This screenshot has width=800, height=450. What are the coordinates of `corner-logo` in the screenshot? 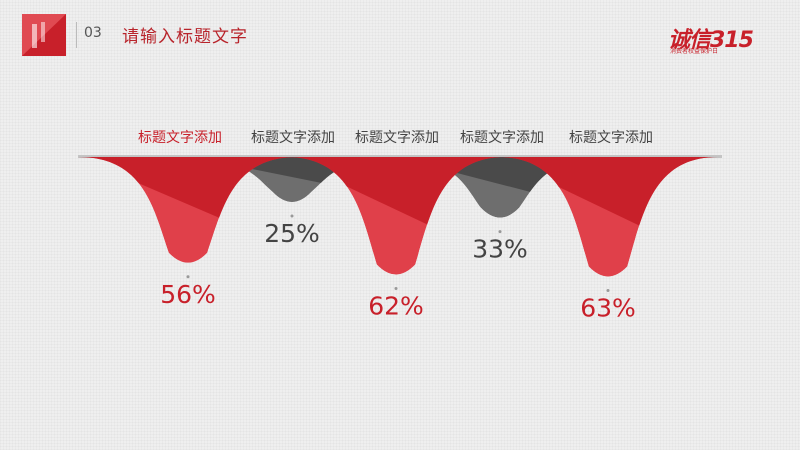 It's located at (44, 35).